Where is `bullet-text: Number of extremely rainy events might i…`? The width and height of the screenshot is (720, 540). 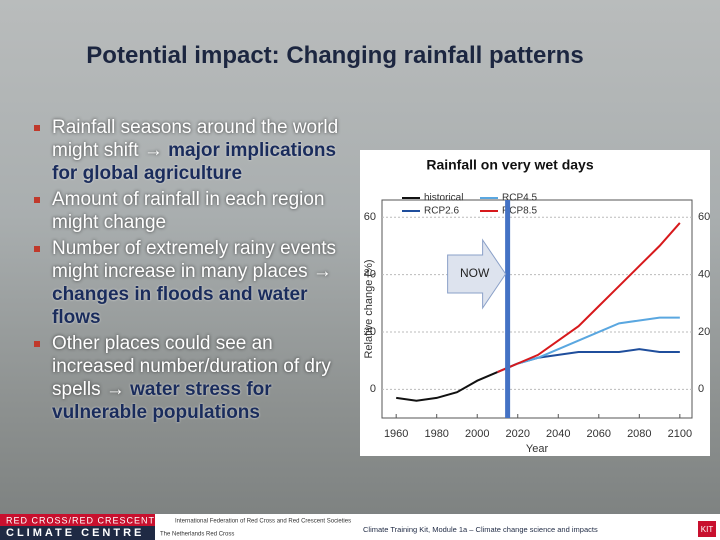
bullet-text: Number of extremely rainy events might i… is located at coordinates (194, 260).